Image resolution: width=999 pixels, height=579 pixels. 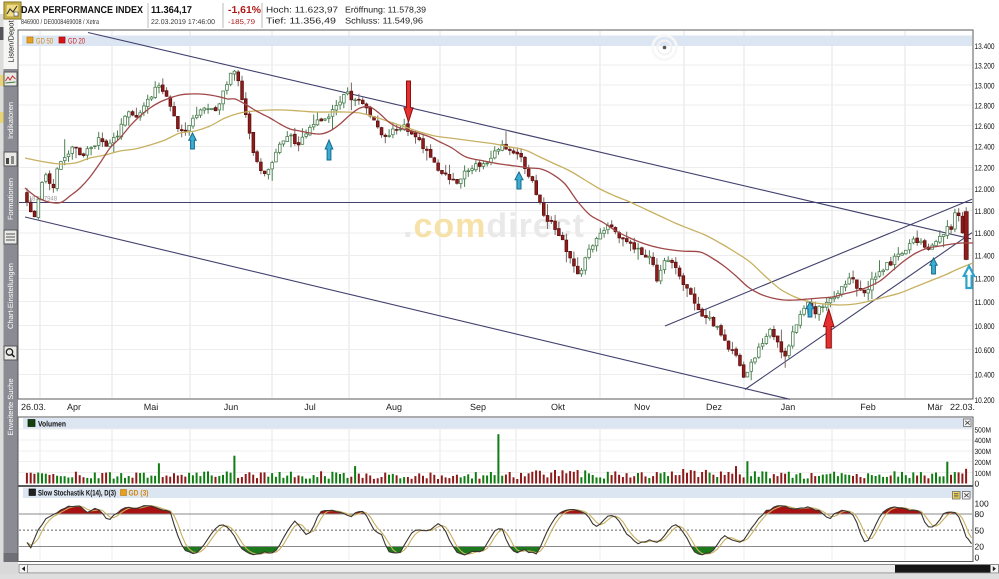 What do you see at coordinates (985, 105) in the screenshot?
I see `svg-text: 12.800` at bounding box center [985, 105].